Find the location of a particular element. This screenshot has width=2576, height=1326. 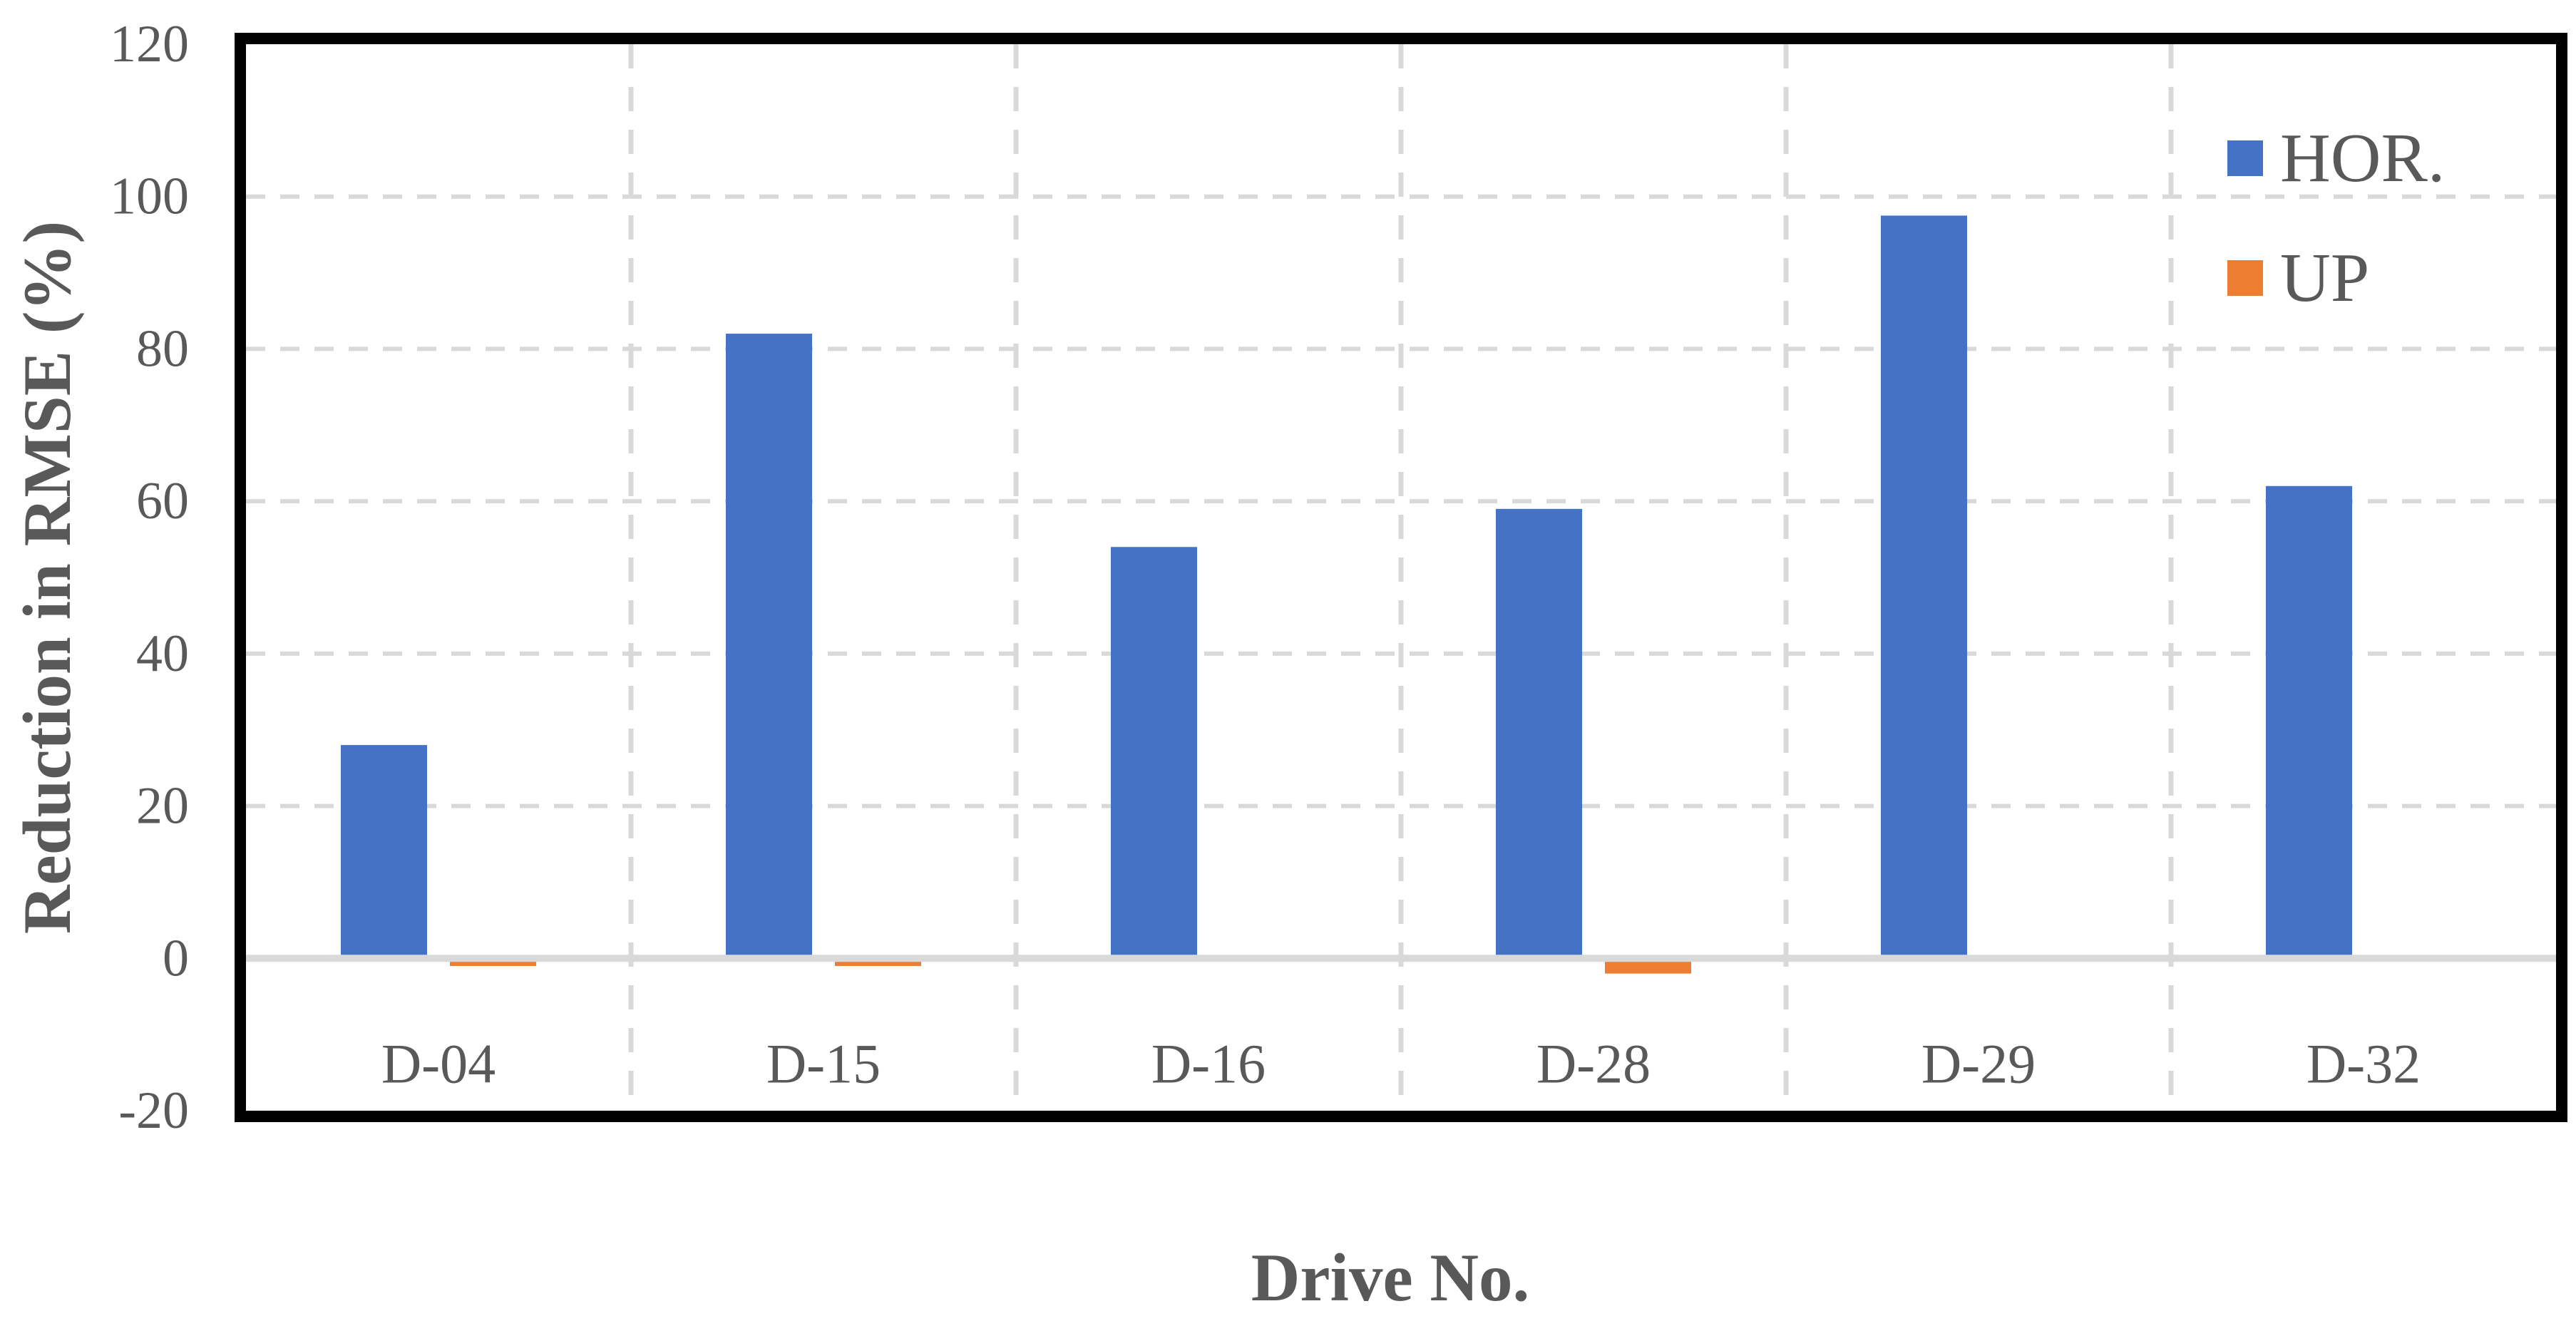

x-tick-D-28: D-28 is located at coordinates (1593, 1064).